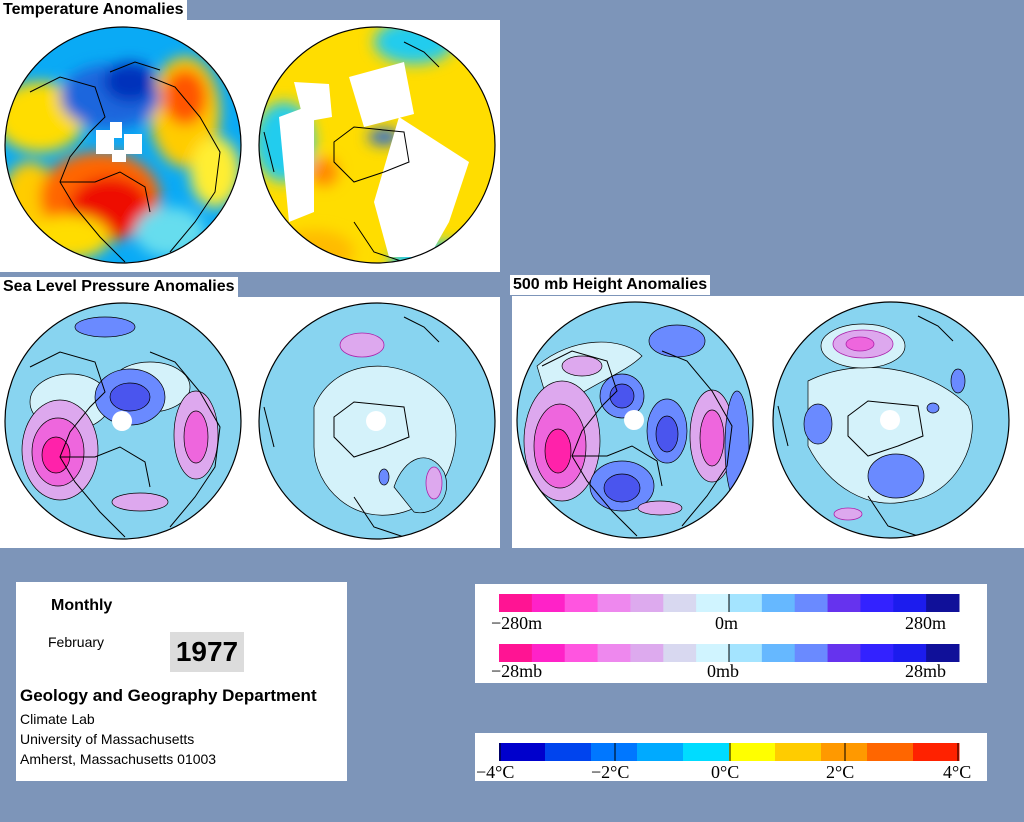 This screenshot has height=822, width=1024. What do you see at coordinates (123, 145) in the screenshot?
I see `temperature-map-northern` at bounding box center [123, 145].